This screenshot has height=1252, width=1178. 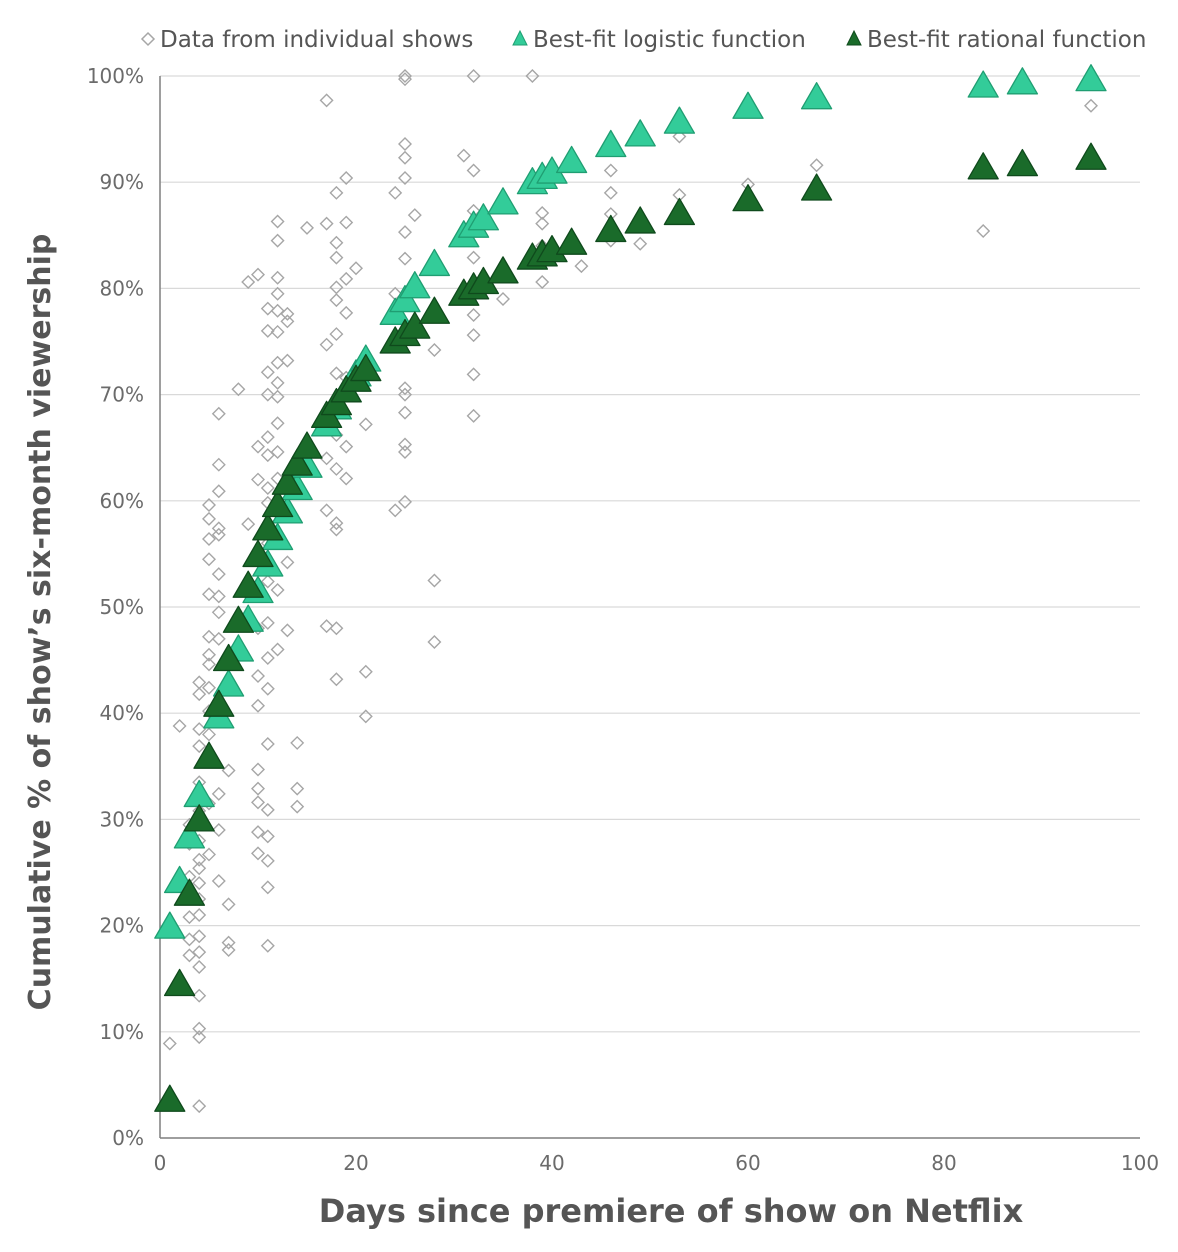 What do you see at coordinates (122, 713) in the screenshot?
I see `y-tick-label: 40%` at bounding box center [122, 713].